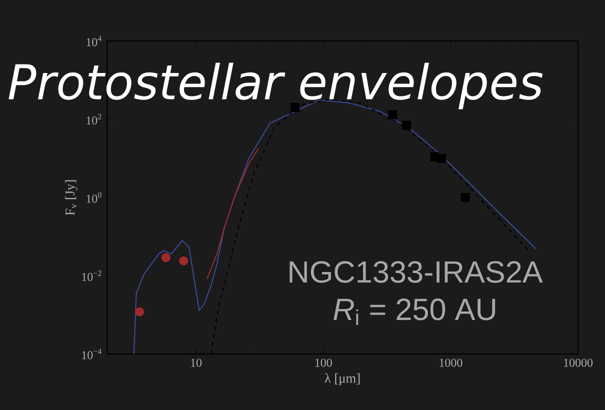 The image size is (605, 410). Describe the element at coordinates (578, 362) in the screenshot. I see `x-tick-label: 10000` at that location.